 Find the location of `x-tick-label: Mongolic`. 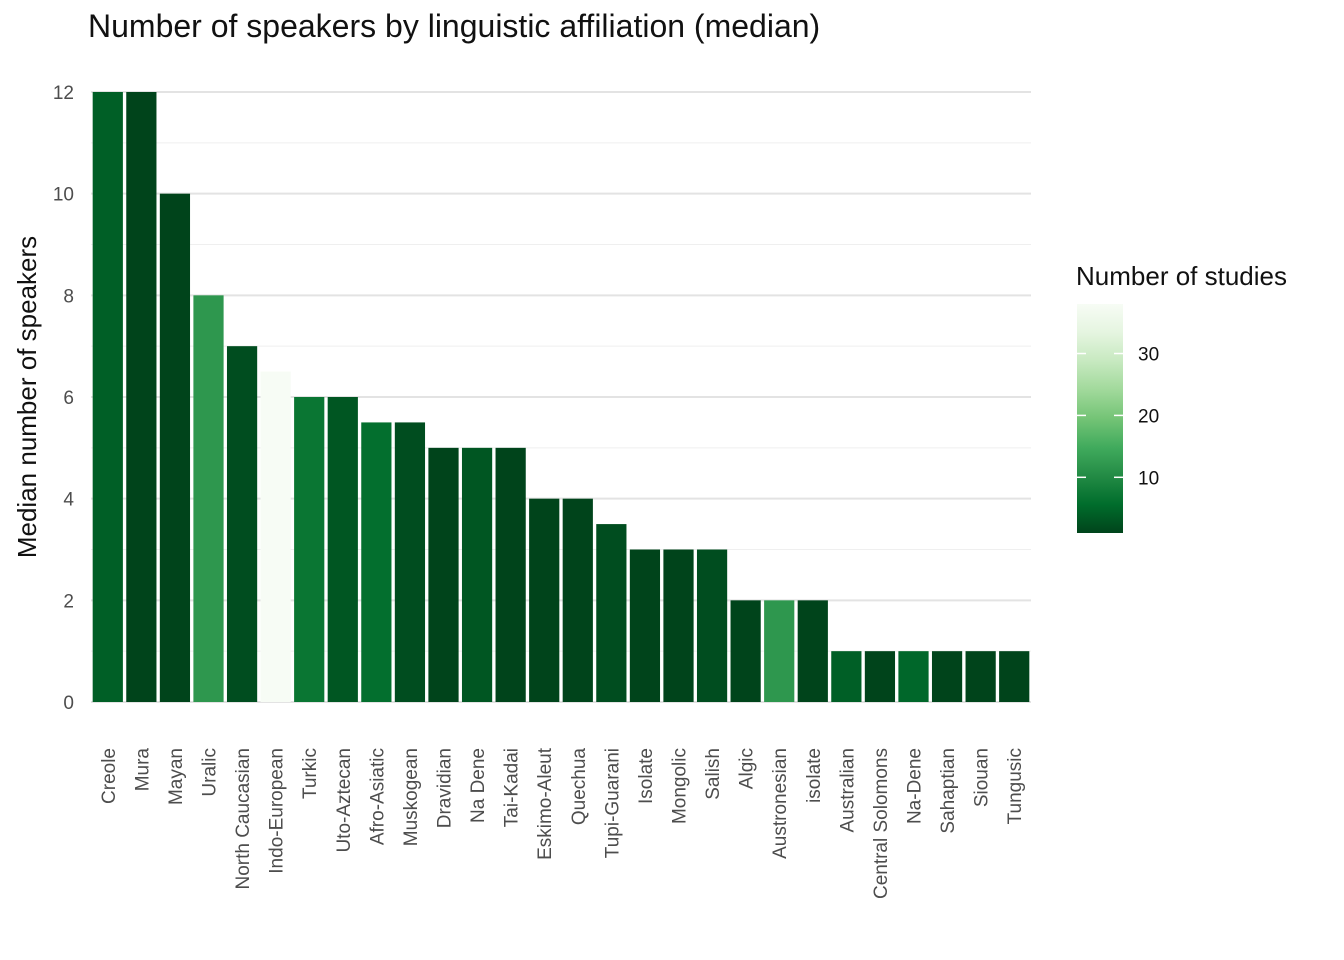

x-tick-label: Mongolic is located at coordinates (680, 786).